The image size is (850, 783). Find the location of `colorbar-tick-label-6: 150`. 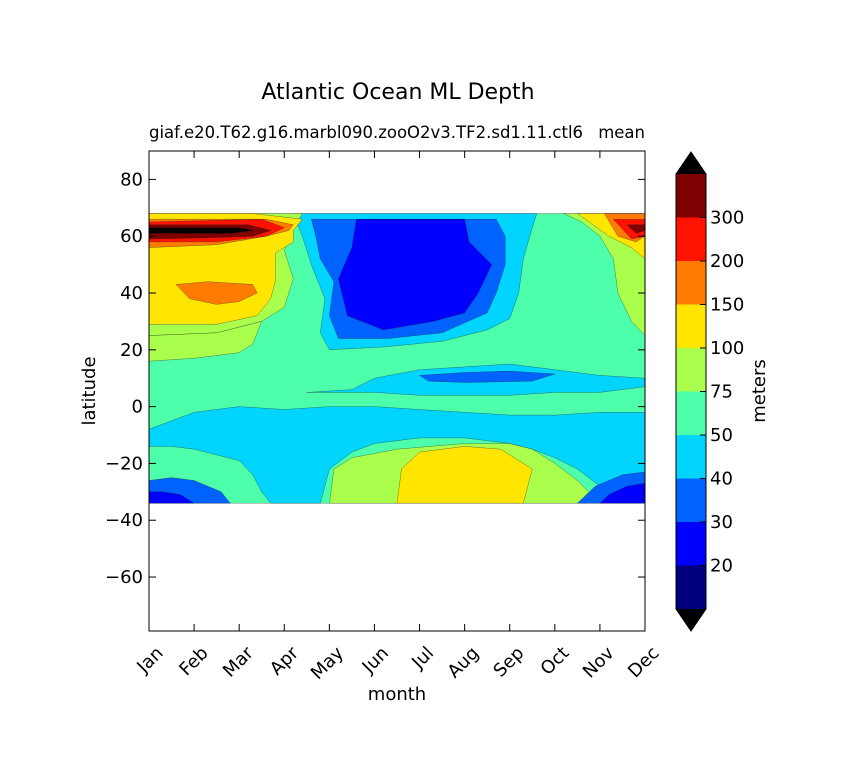

colorbar-tick-label-6: 150 is located at coordinates (727, 305).